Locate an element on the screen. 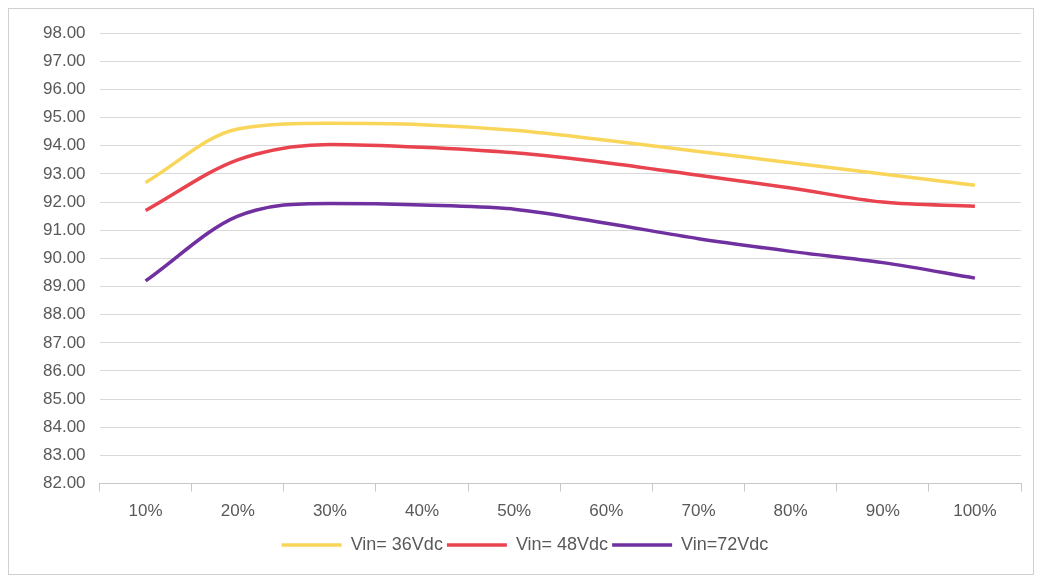 The width and height of the screenshot is (1042, 583). x-tick-label: 20% is located at coordinates (237, 511).